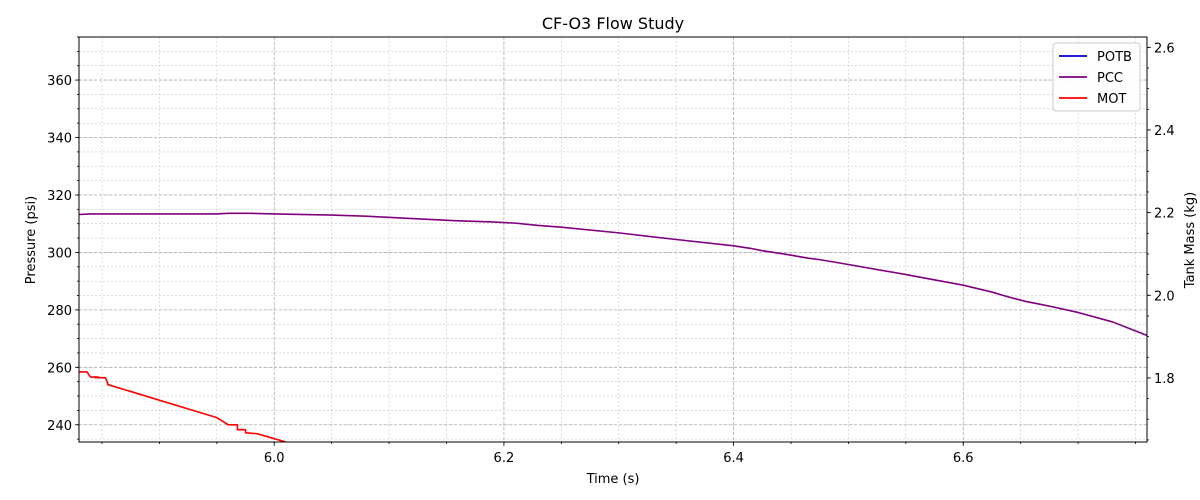 This screenshot has height=500, width=1200. Describe the element at coordinates (59, 139) in the screenshot. I see `y-tick-label: 340` at that location.